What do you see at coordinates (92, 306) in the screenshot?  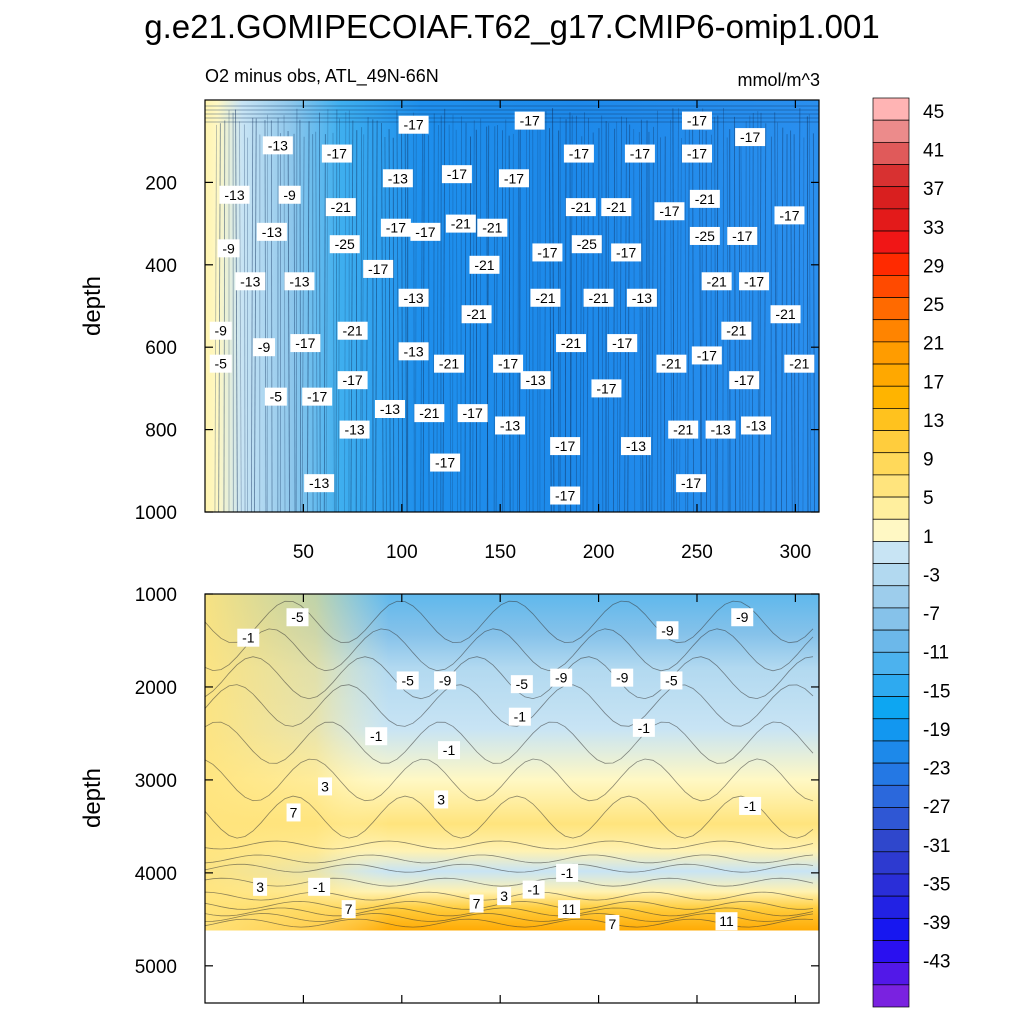 I see `upper-y-label: depth` at bounding box center [92, 306].